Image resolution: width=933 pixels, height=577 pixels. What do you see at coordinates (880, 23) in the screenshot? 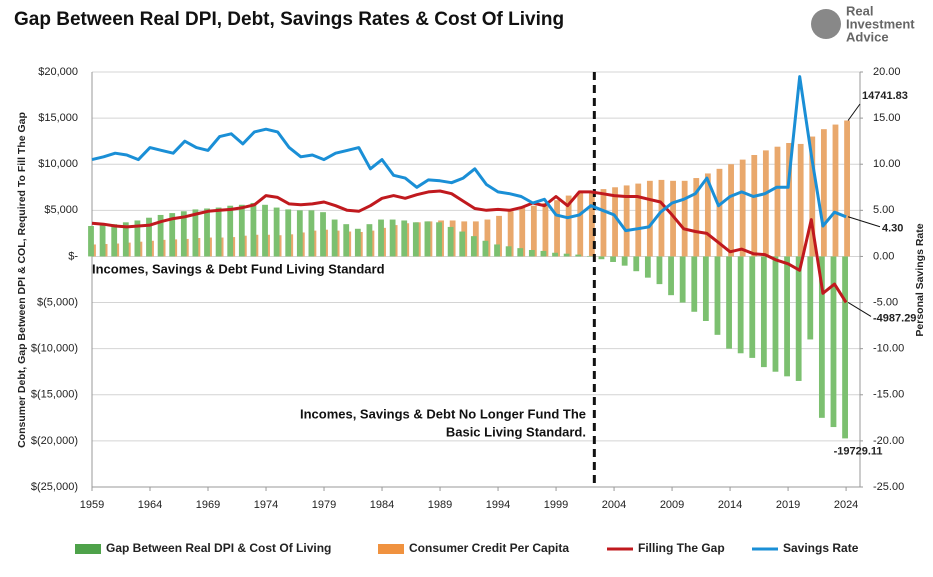
I see `logo-text: Investment` at bounding box center [880, 23].